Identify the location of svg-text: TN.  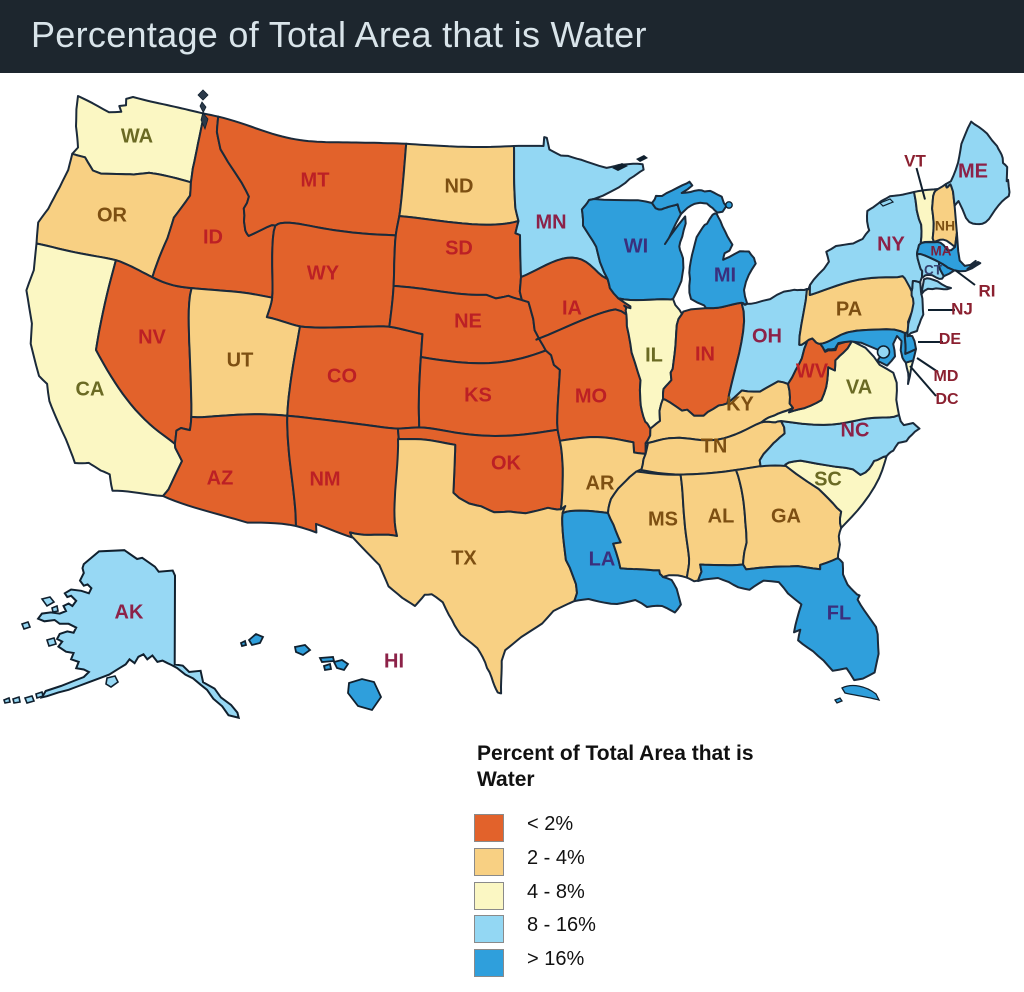
(714, 446).